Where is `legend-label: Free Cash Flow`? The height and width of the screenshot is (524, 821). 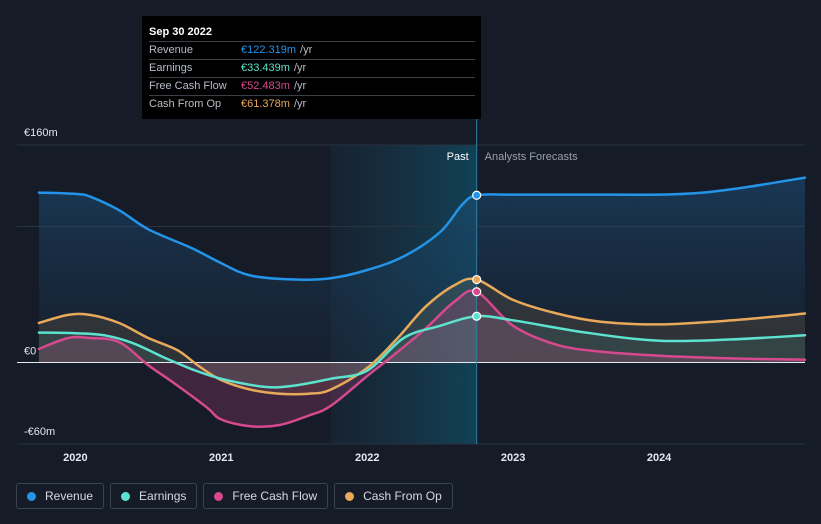 legend-label: Free Cash Flow is located at coordinates (275, 496).